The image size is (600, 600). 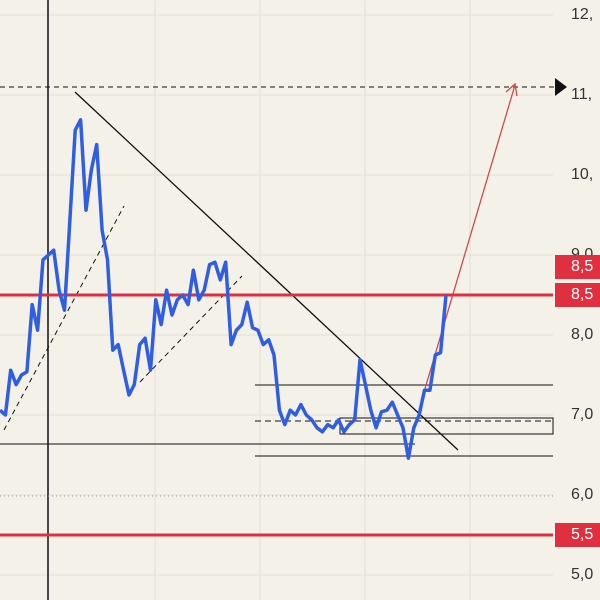 I want to click on y-tick-label: 12,, so click(x=582, y=14).